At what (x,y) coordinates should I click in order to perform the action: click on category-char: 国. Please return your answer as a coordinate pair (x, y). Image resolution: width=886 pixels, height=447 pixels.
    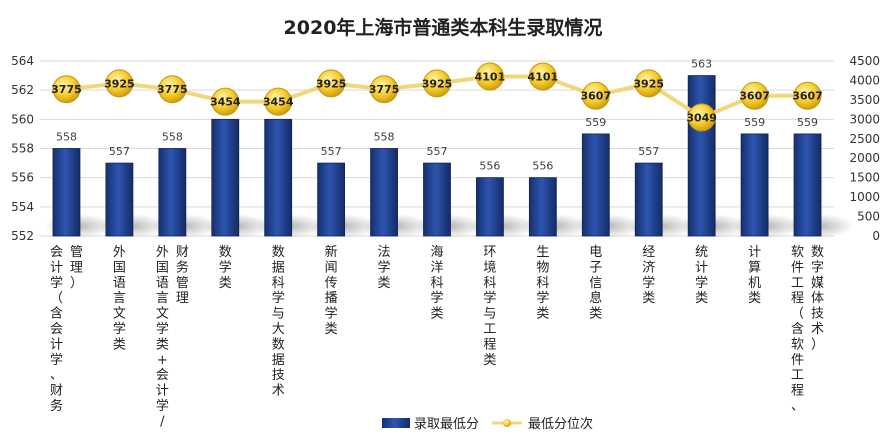
    Looking at the image, I should click on (162, 267).